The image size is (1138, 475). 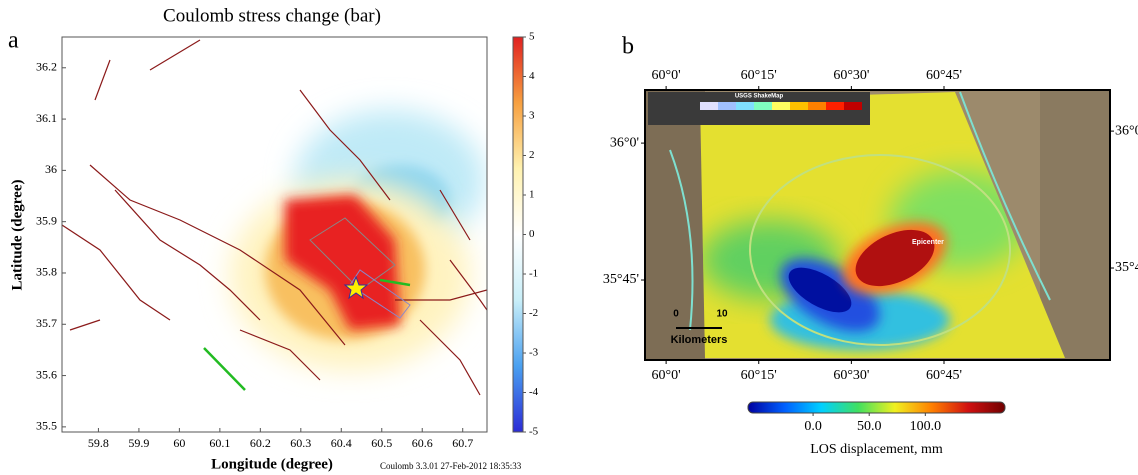 I want to click on annotation: 10, so click(x=722, y=314).